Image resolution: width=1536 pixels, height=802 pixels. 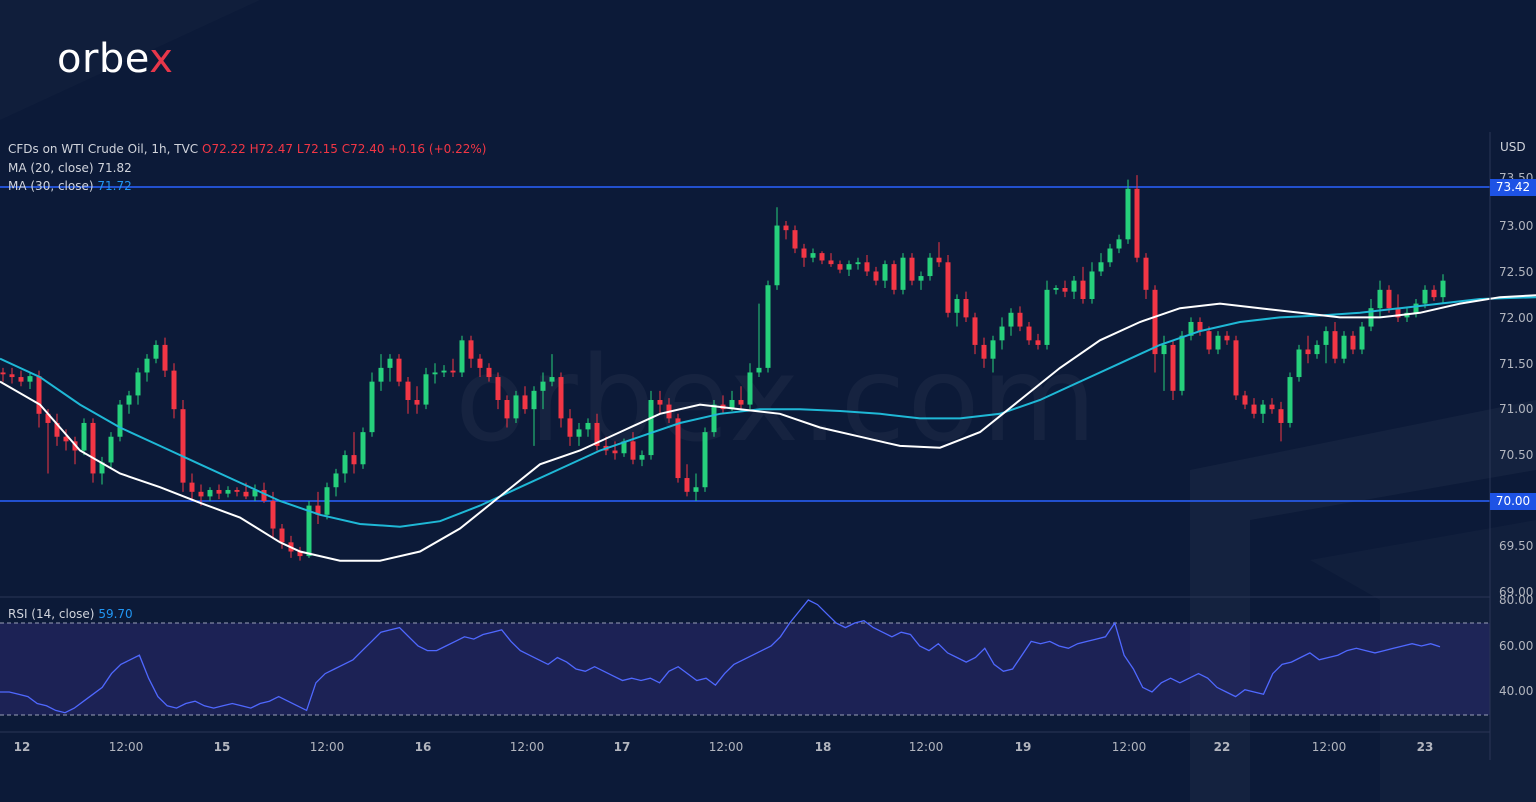 I want to click on ma20-value: 71.82, so click(x=114, y=168).